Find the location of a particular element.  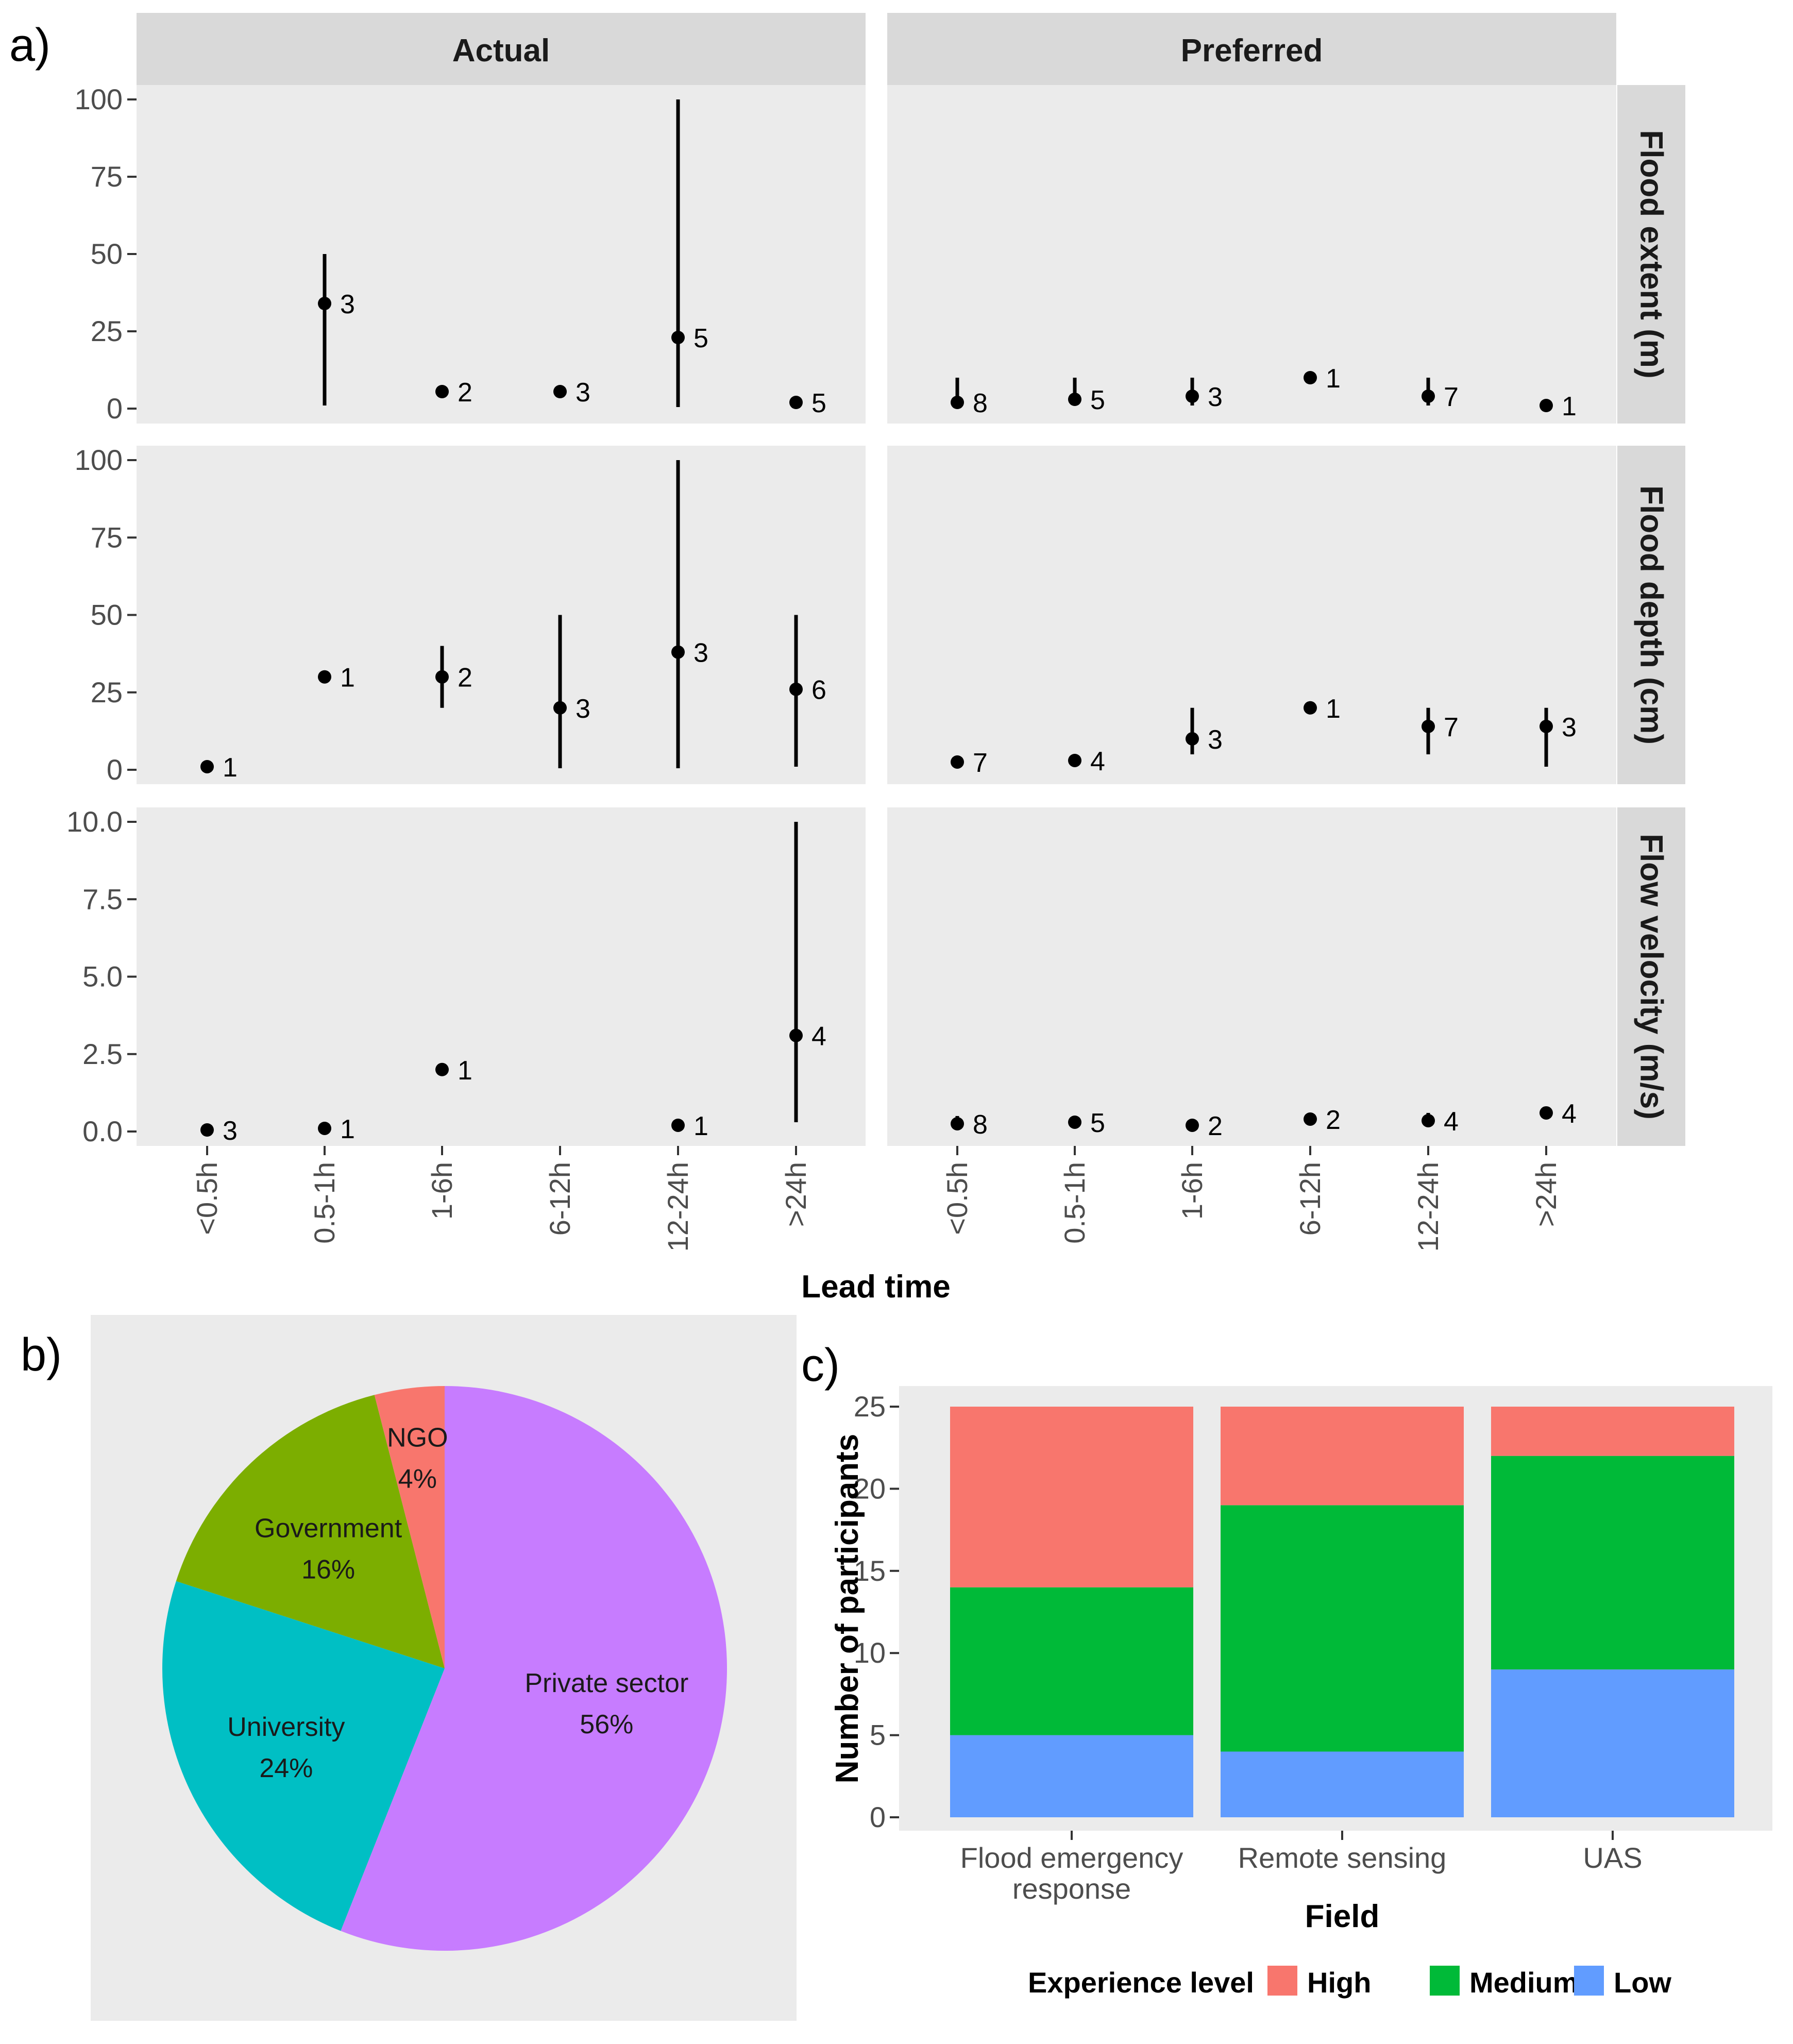

facet-strip-label-preferred: Preferred is located at coordinates (1252, 51).